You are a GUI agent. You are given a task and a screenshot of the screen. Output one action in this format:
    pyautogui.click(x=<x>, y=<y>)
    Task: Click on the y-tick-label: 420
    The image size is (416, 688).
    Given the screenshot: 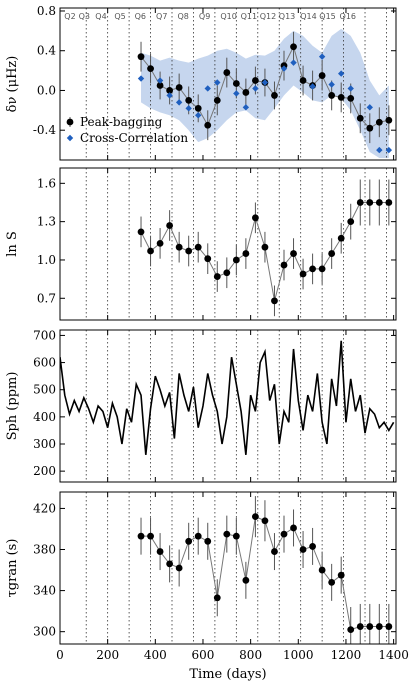 What is the action you would take?
    pyautogui.click(x=44, y=508)
    